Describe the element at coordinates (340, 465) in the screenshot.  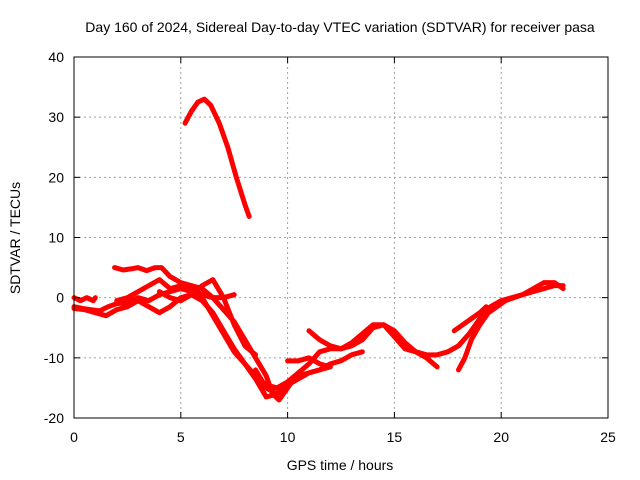
I see `x-axis-label: GPS time / hours` at that location.